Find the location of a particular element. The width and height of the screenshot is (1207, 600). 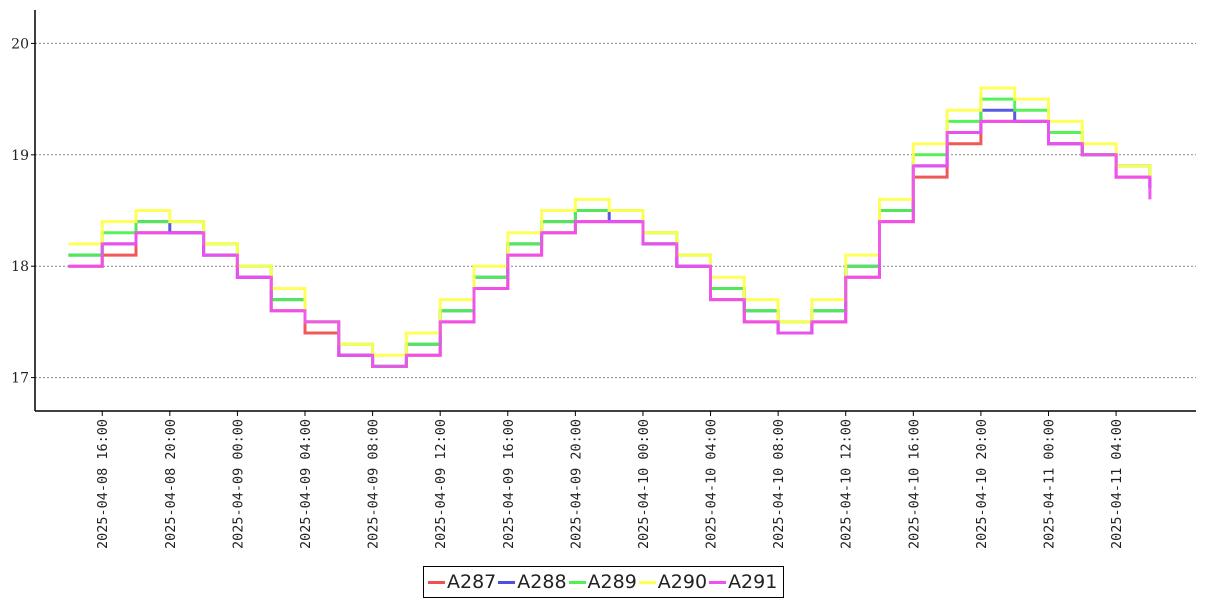

x-tick-13: 2025-04-10 20:00 is located at coordinates (982, 480).